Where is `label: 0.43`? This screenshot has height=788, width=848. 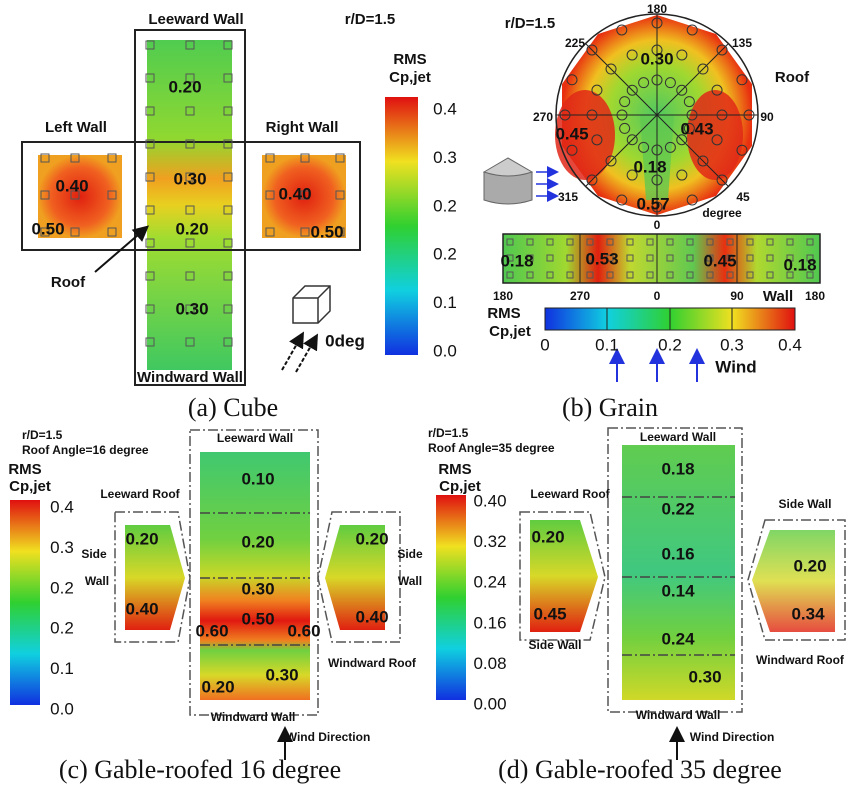 label: 0.43 is located at coordinates (696, 128).